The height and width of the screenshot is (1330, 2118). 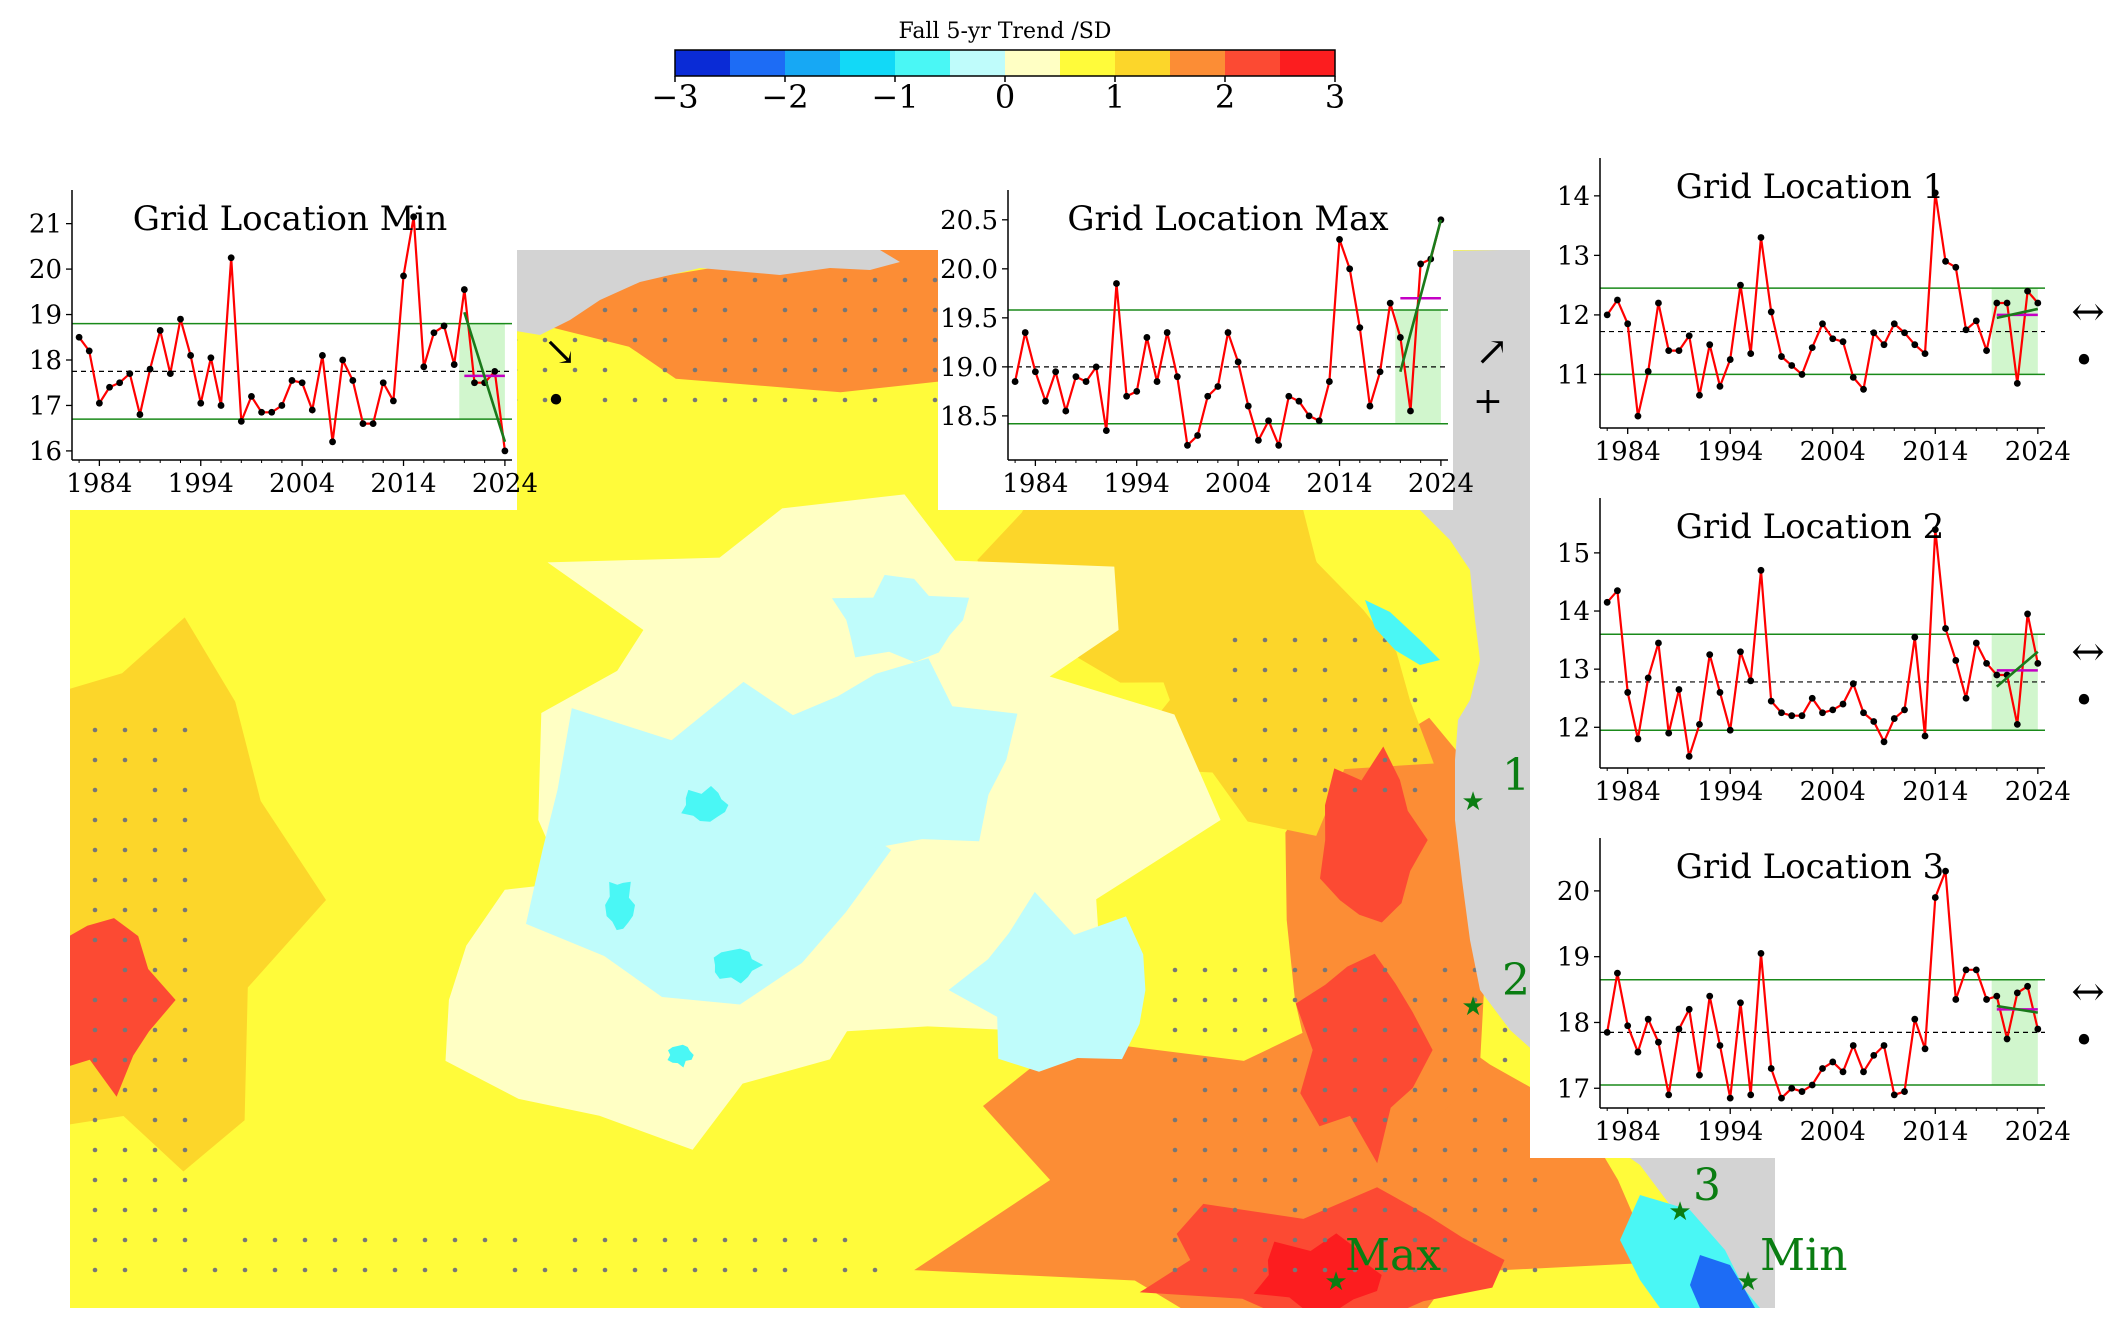 I want to click on colorbar-tick-label: 1, so click(x=1115, y=97).